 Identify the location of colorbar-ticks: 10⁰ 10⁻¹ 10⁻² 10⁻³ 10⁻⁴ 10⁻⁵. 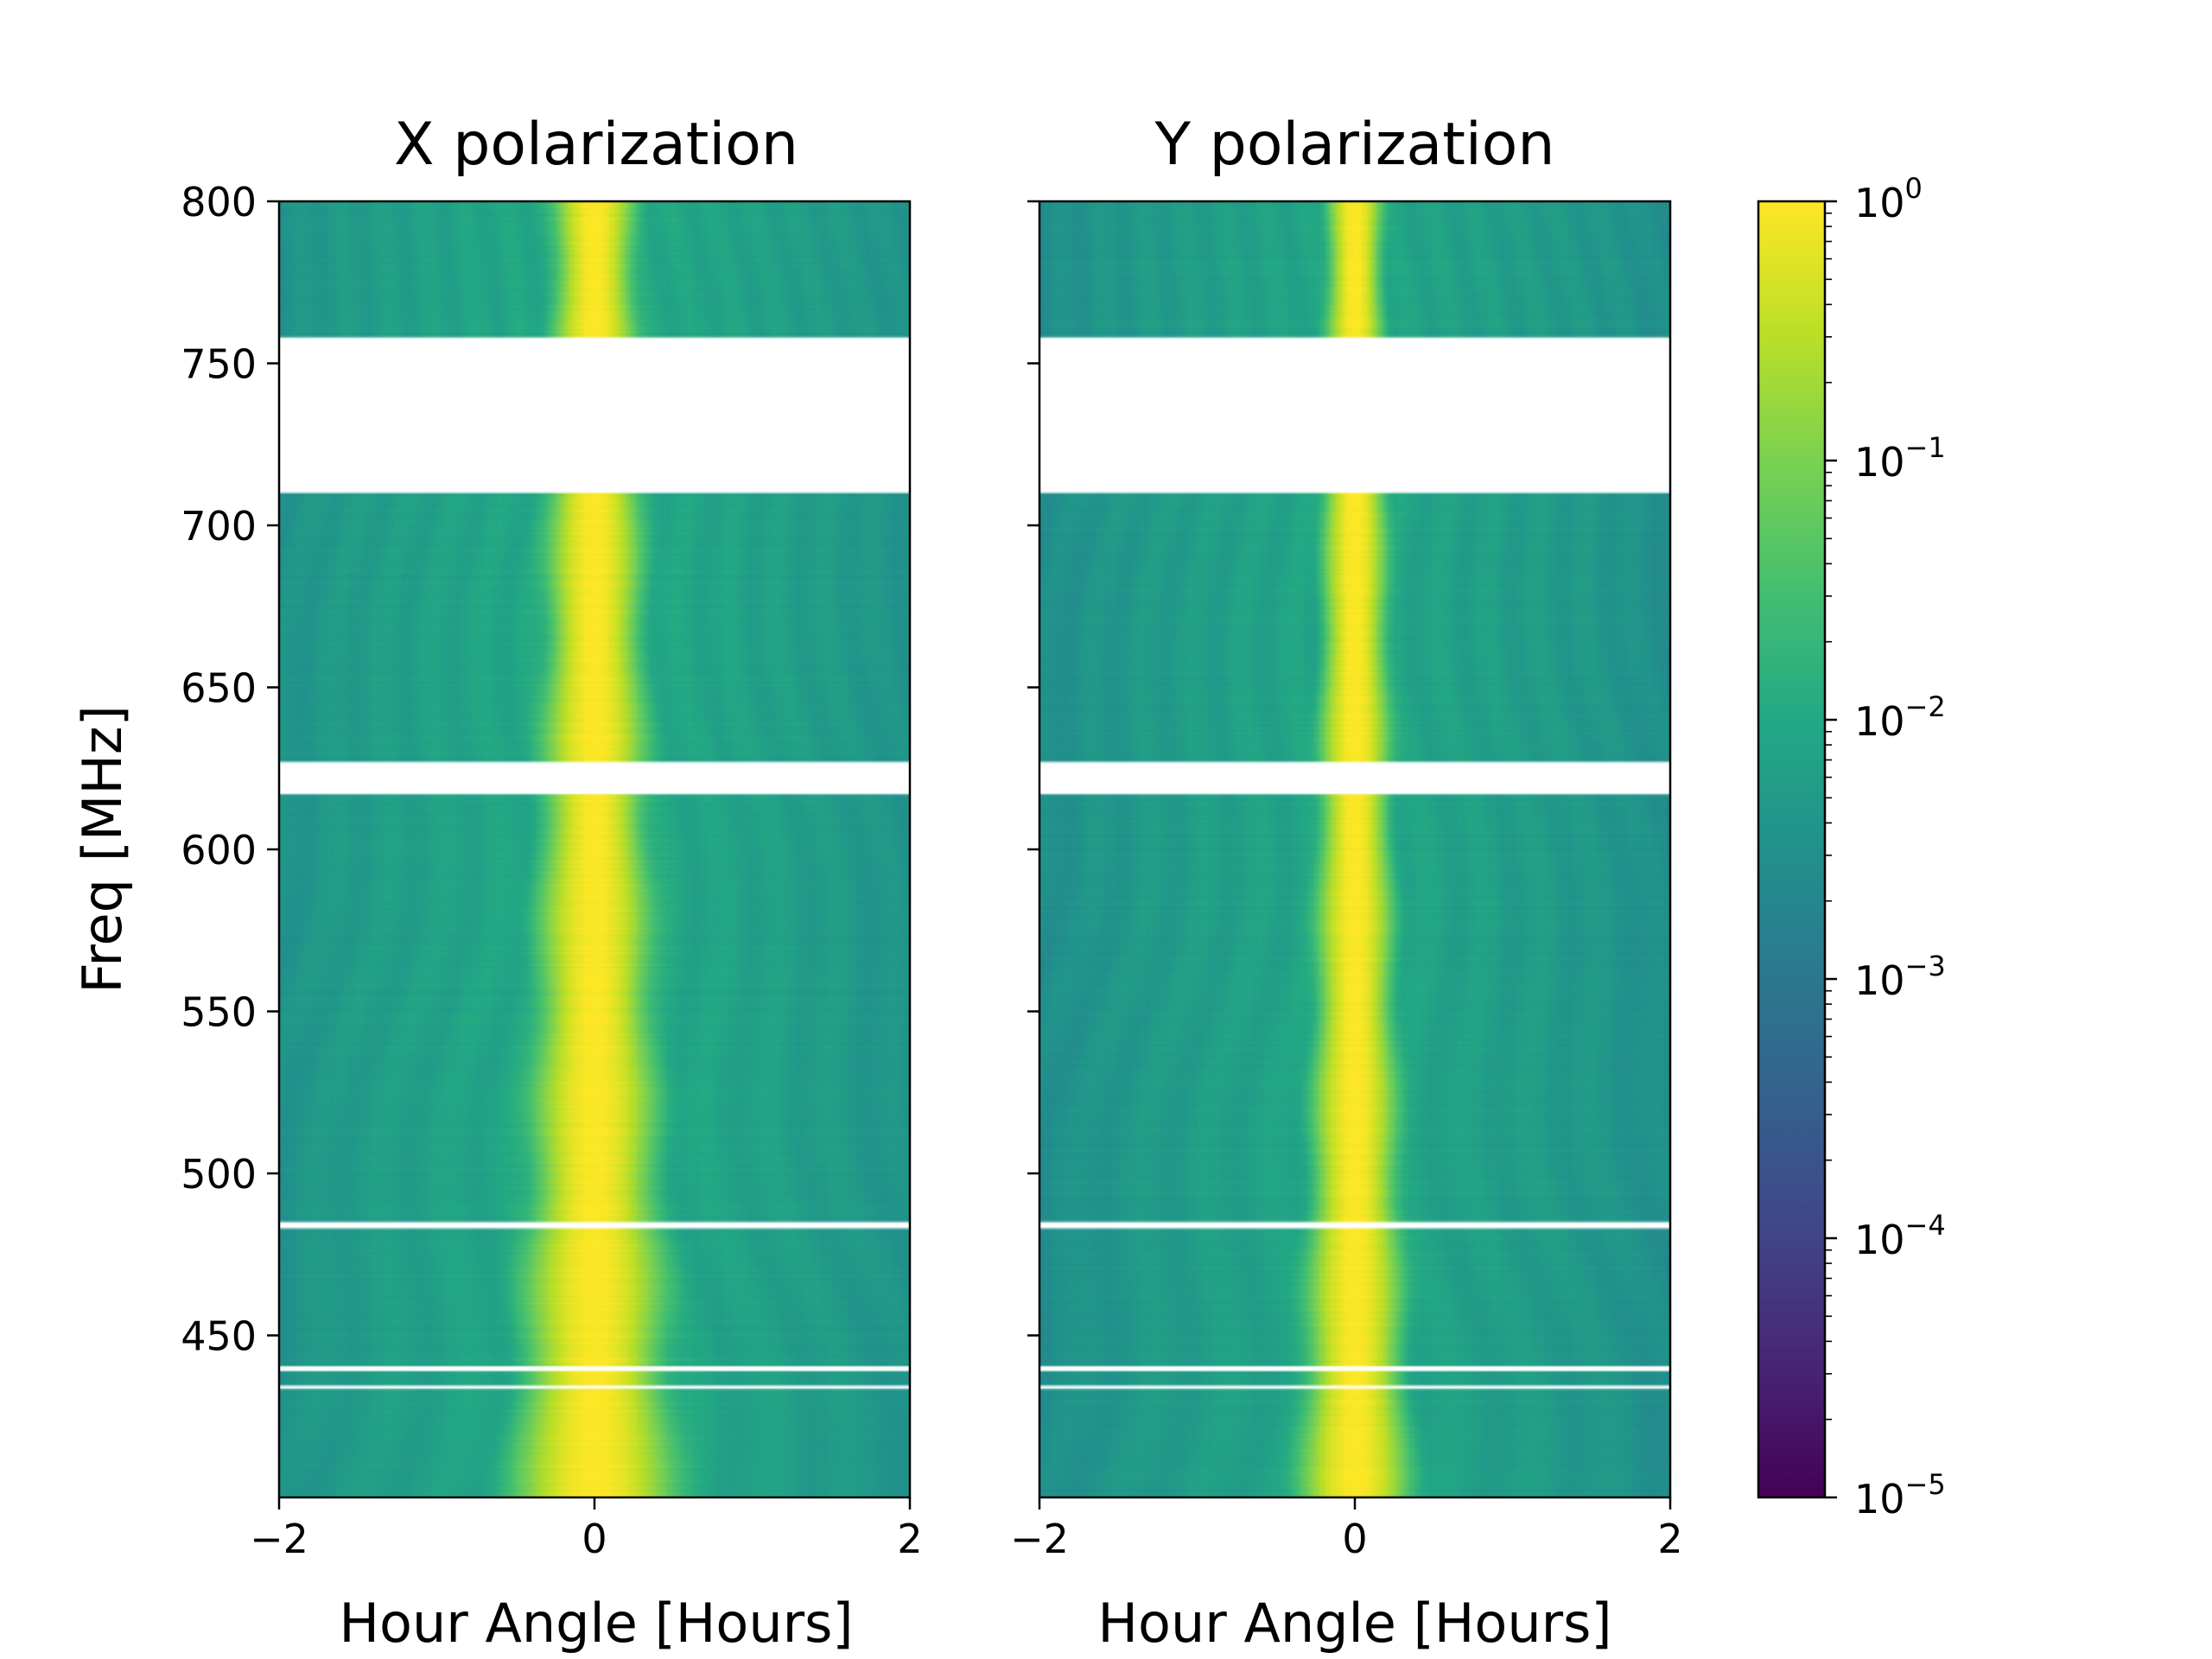
(1885, 847).